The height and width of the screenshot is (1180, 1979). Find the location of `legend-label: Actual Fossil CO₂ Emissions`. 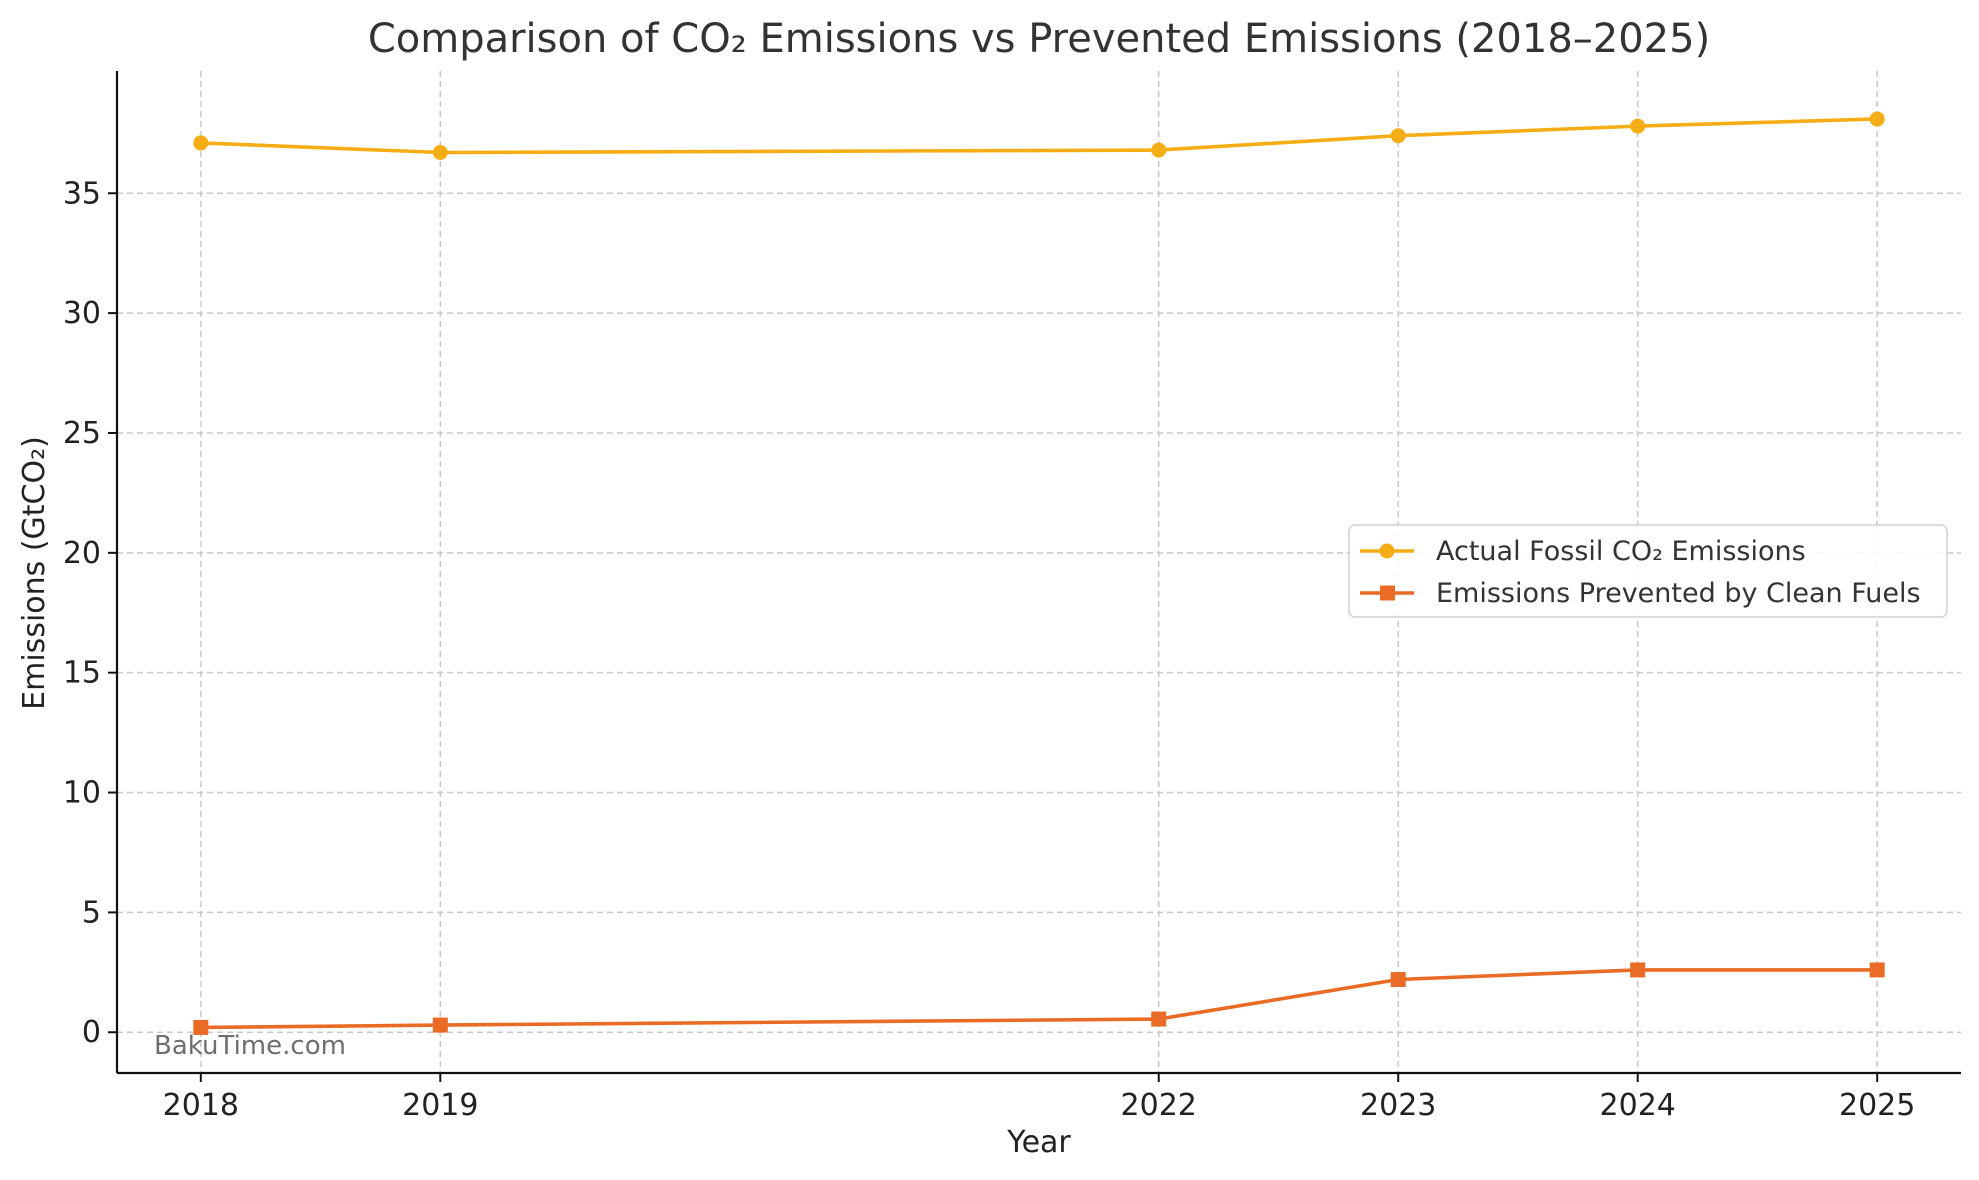

legend-label: Actual Fossil CO₂ Emissions is located at coordinates (1621, 551).